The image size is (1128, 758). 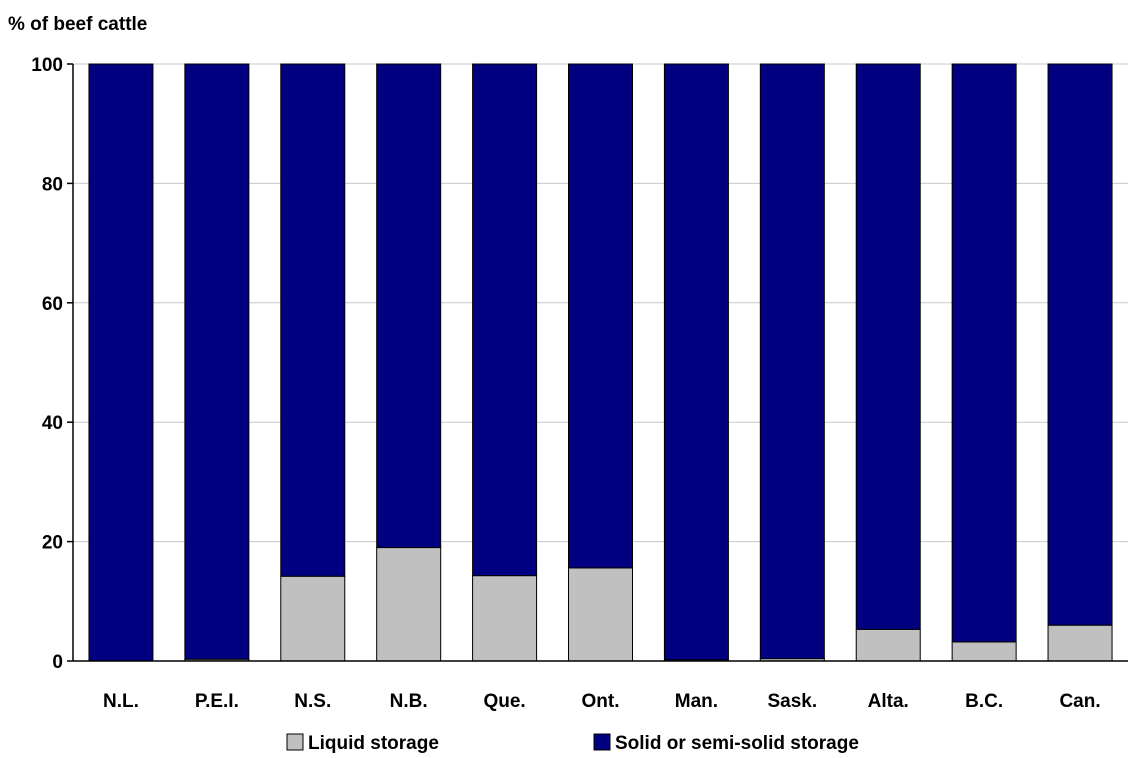 I want to click on x-tick-label: P.E.I., so click(x=217, y=701).